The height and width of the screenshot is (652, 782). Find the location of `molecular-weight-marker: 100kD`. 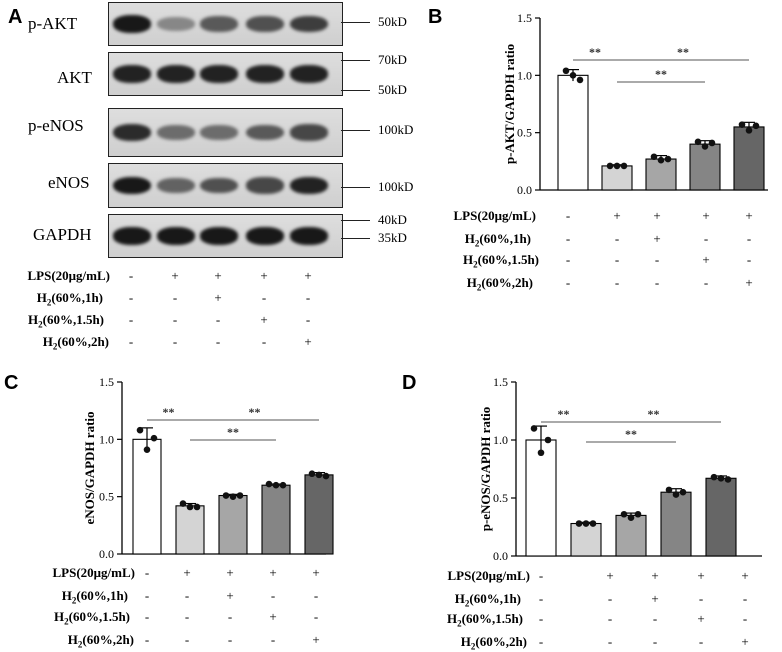

molecular-weight-marker: 100kD is located at coordinates (396, 129).